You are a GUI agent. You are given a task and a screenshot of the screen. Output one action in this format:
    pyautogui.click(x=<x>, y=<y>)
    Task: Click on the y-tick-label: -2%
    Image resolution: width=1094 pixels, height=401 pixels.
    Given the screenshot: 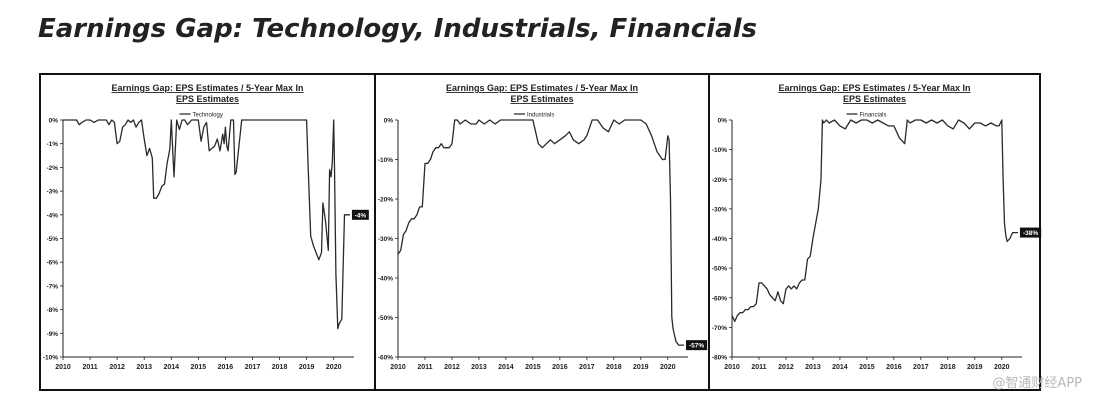 What is the action you would take?
    pyautogui.click(x=52, y=168)
    